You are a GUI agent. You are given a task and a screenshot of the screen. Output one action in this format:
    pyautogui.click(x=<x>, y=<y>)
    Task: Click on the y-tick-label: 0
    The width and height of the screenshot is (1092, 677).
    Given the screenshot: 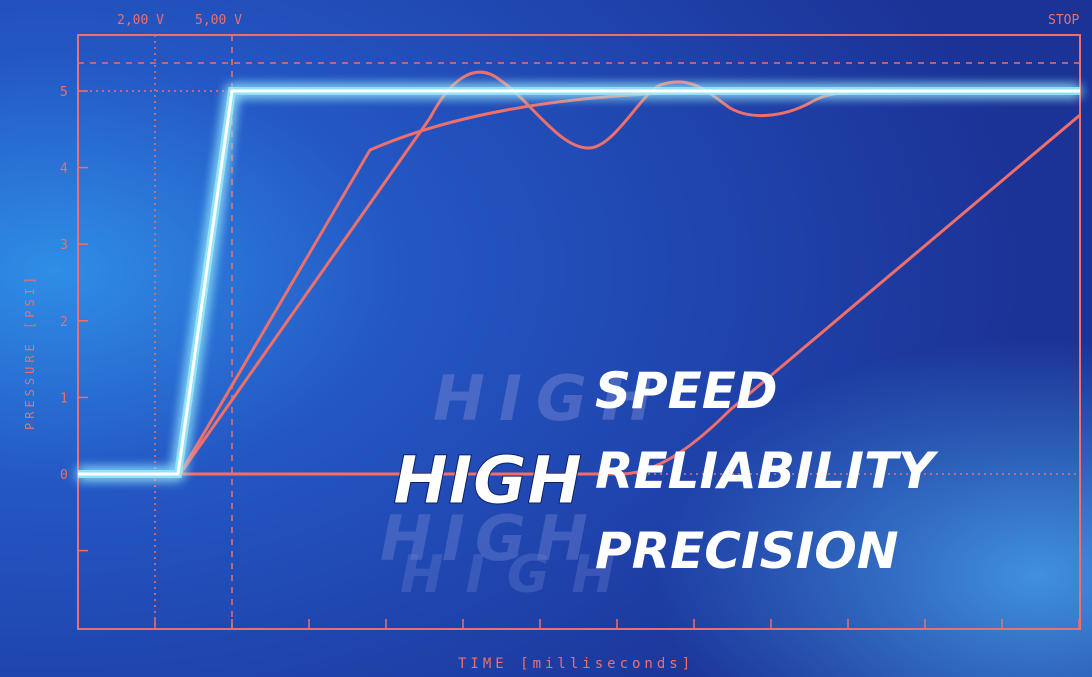 What is the action you would take?
    pyautogui.click(x=64, y=475)
    